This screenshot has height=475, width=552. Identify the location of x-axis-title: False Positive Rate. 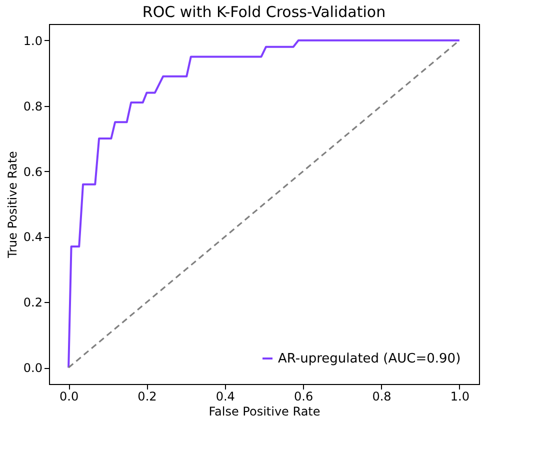
(264, 411).